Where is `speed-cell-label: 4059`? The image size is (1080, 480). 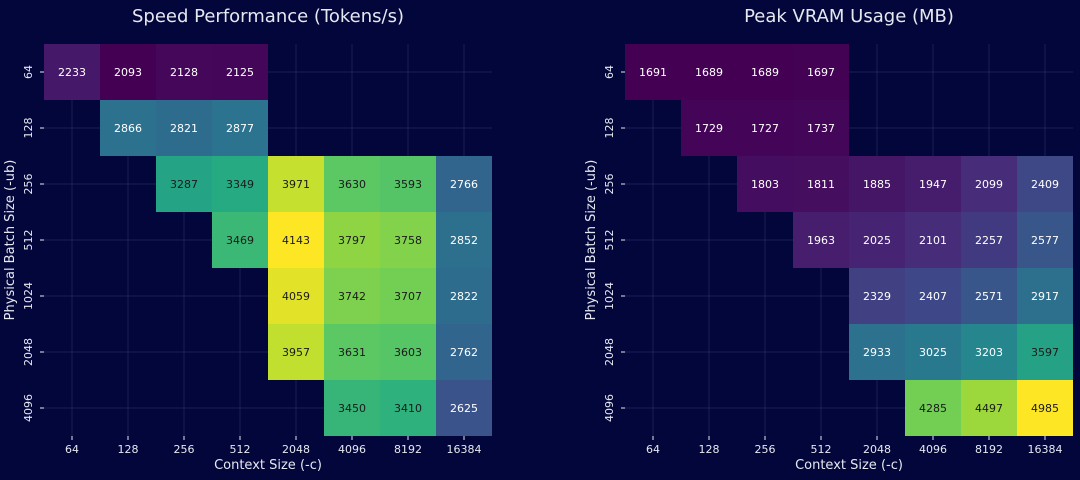 speed-cell-label: 4059 is located at coordinates (296, 296).